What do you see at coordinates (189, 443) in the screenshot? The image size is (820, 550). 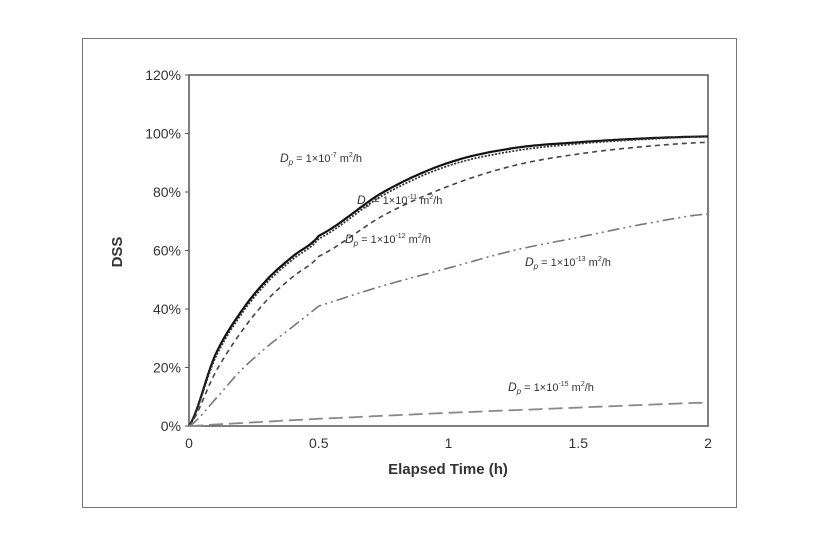 I see `x-tick-label: 0` at bounding box center [189, 443].